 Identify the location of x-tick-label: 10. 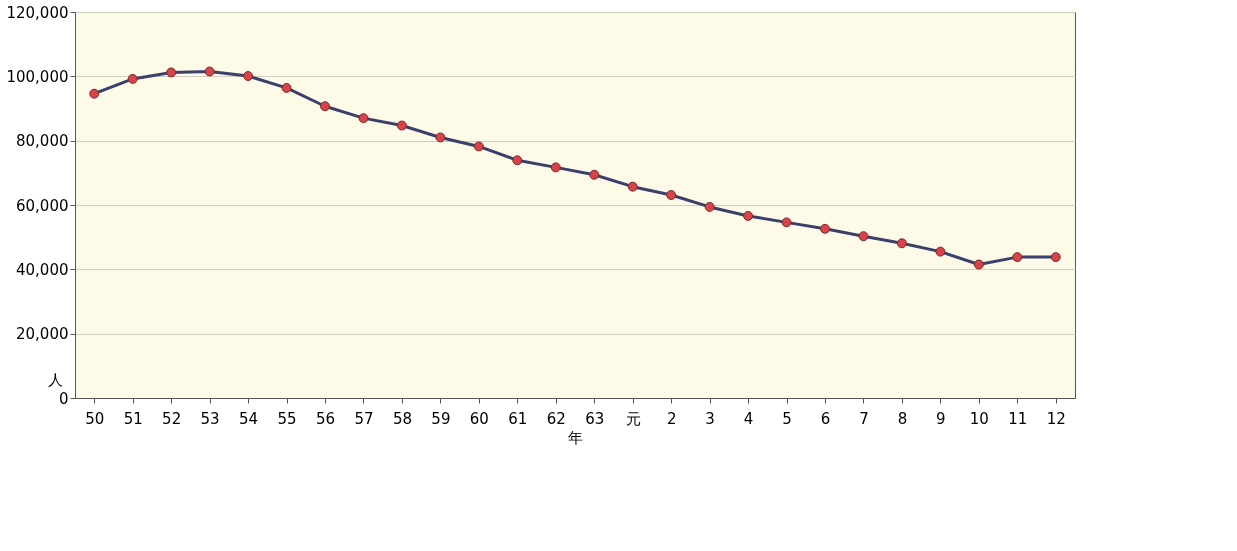
(979, 418).